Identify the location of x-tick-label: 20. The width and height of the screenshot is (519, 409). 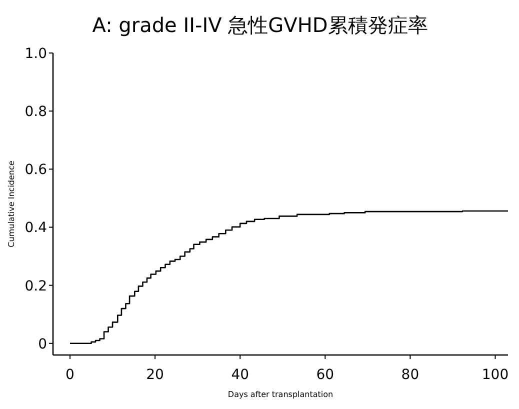
(155, 375).